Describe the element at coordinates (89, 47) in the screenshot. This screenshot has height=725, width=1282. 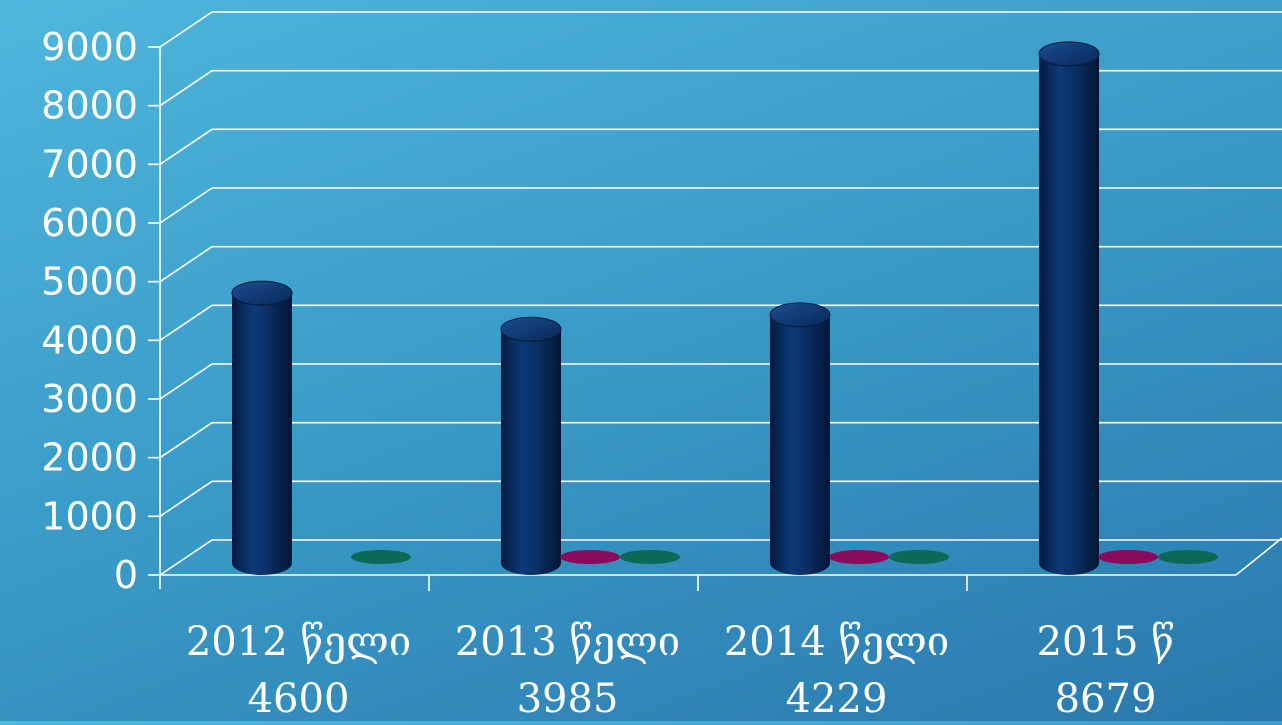
I see `y-tick-label: 9000` at that location.